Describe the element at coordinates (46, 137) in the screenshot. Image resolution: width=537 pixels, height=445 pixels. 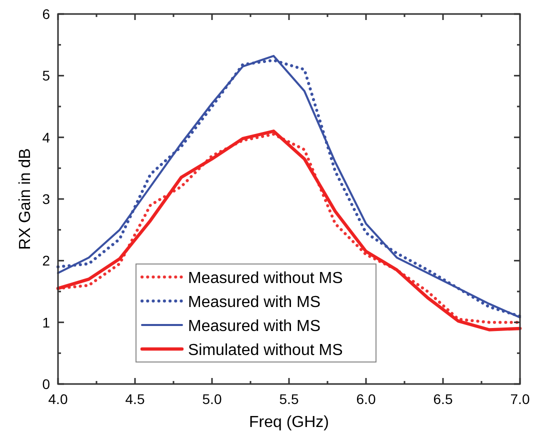
I see `y-tick-label: 4` at that location.